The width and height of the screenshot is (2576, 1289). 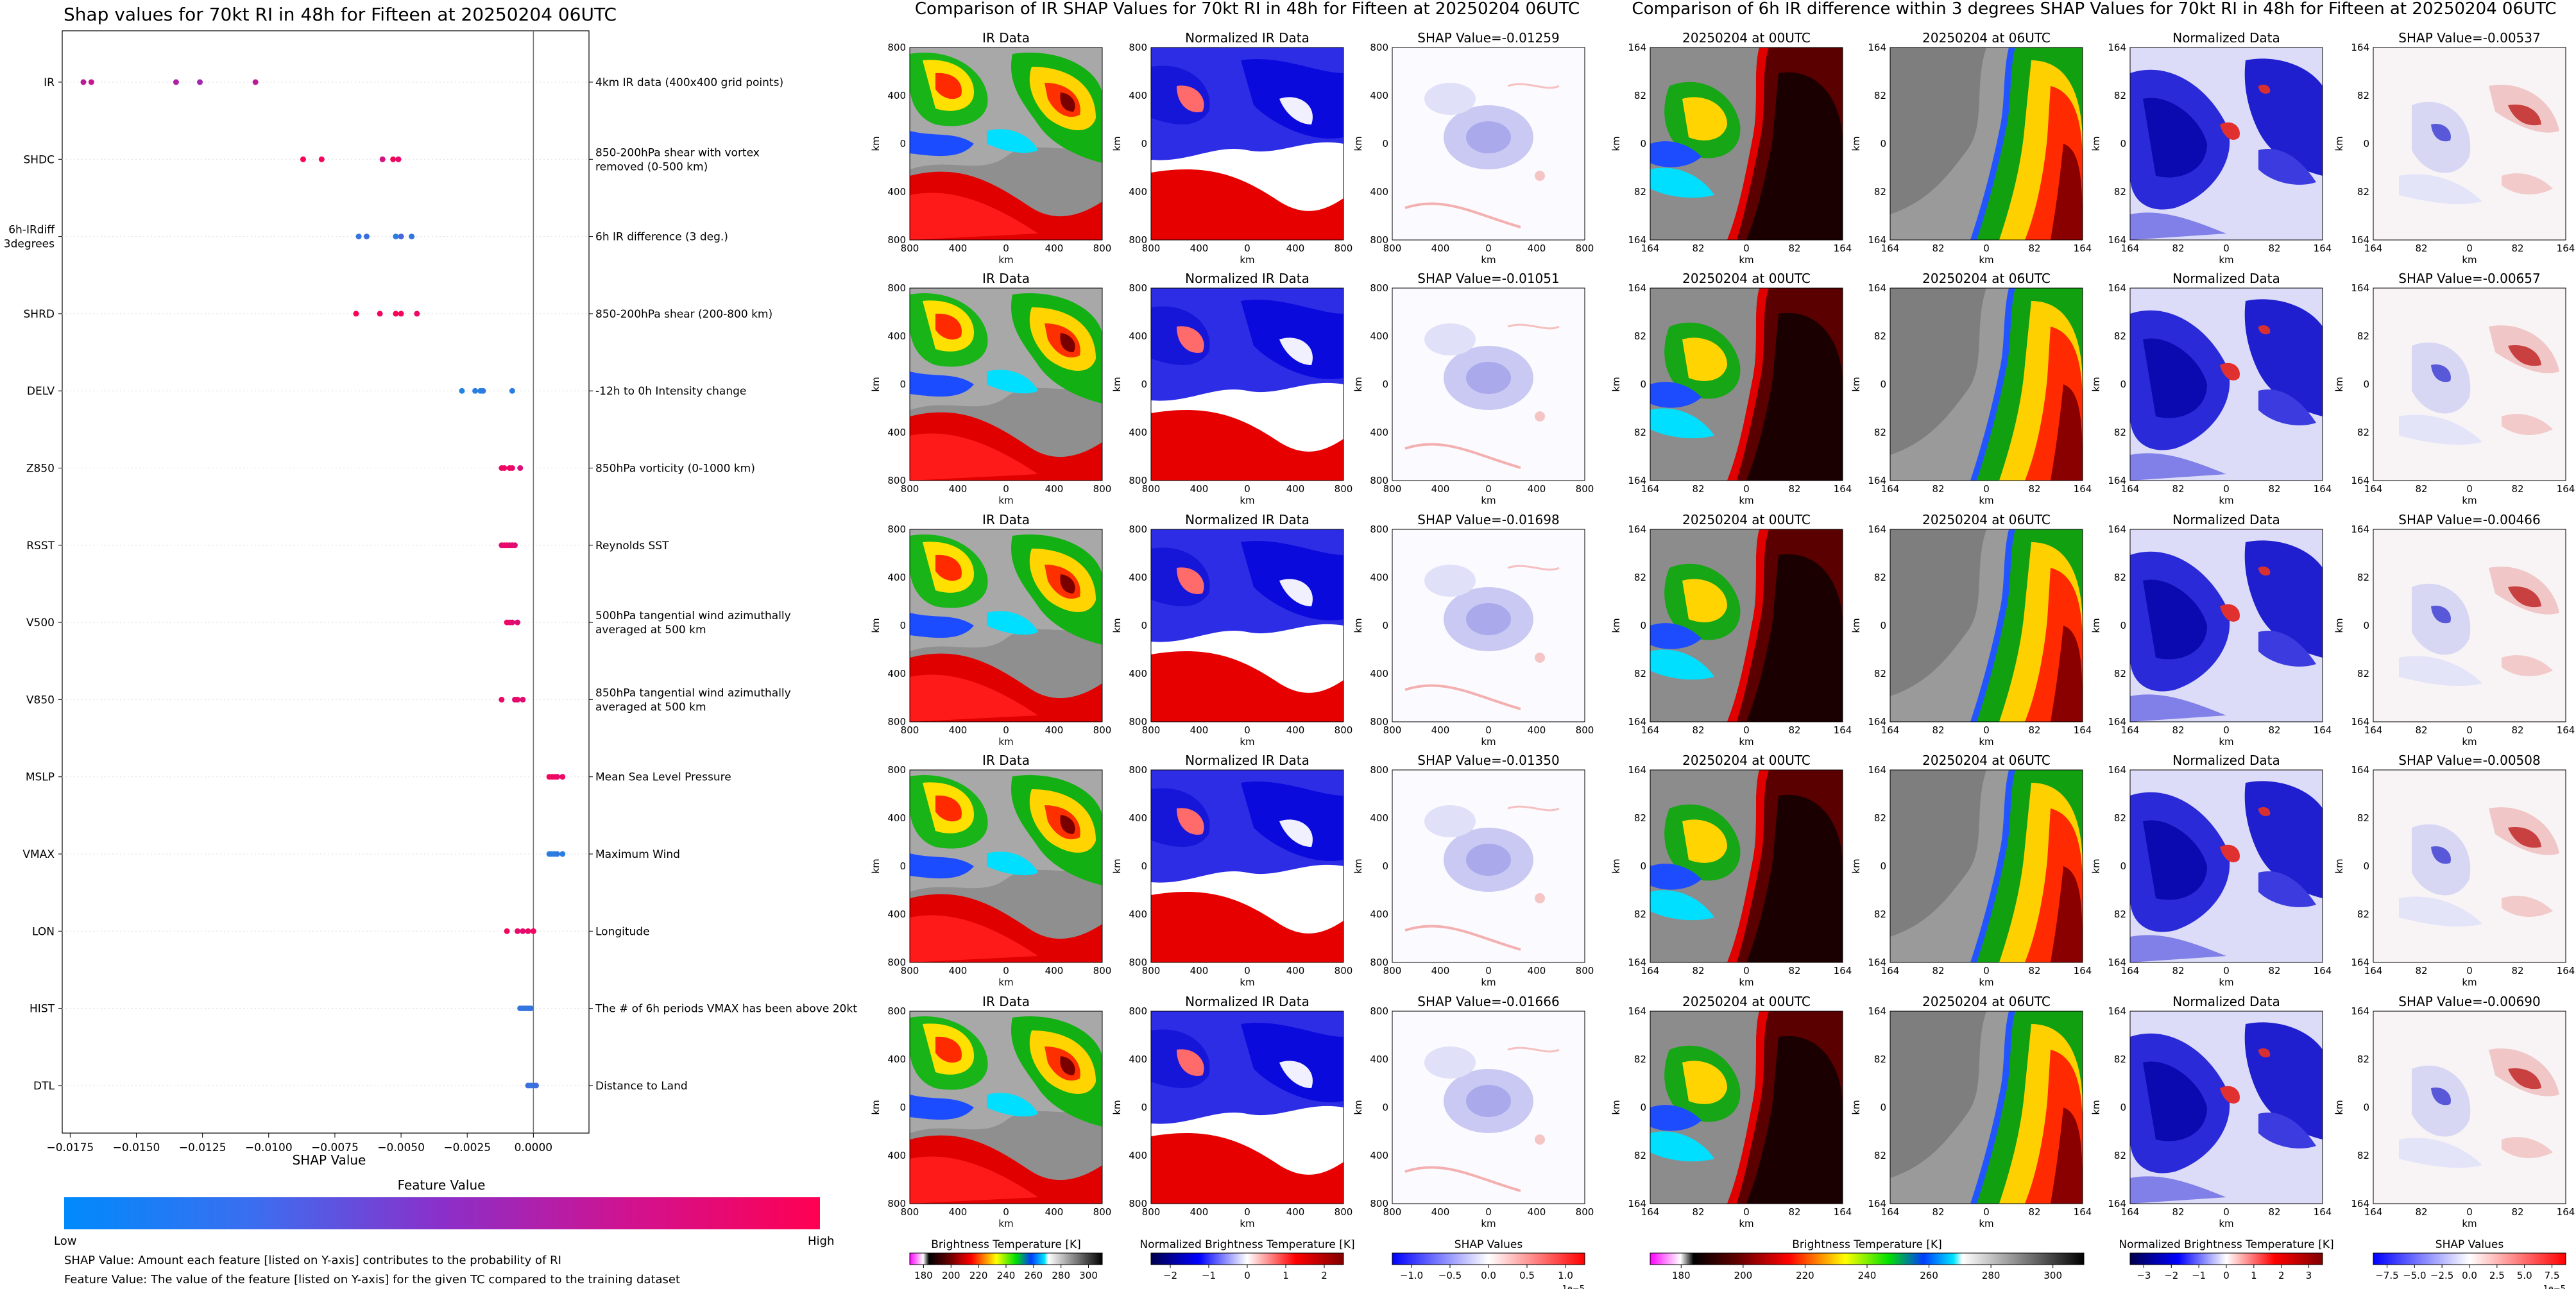 What do you see at coordinates (1747, 278) in the screenshot?
I see `diff-00utc-title: 20250204 at 00UTC` at bounding box center [1747, 278].